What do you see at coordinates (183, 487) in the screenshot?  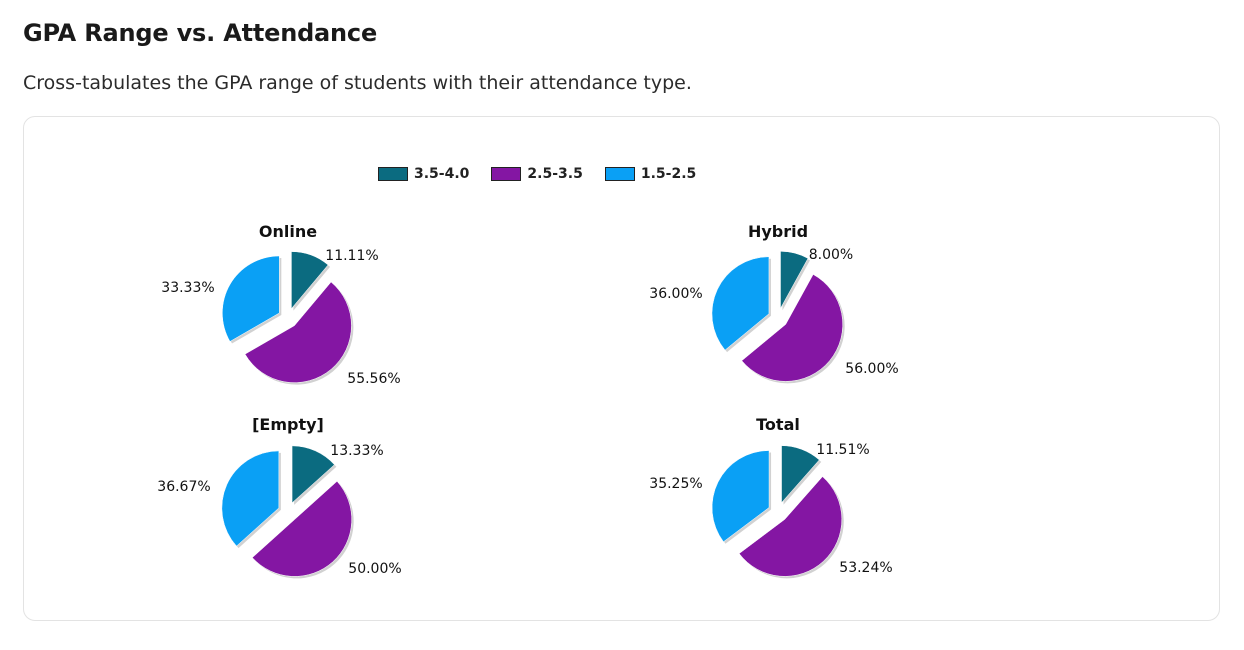 I see `pie-data-label: 36.67%` at bounding box center [183, 487].